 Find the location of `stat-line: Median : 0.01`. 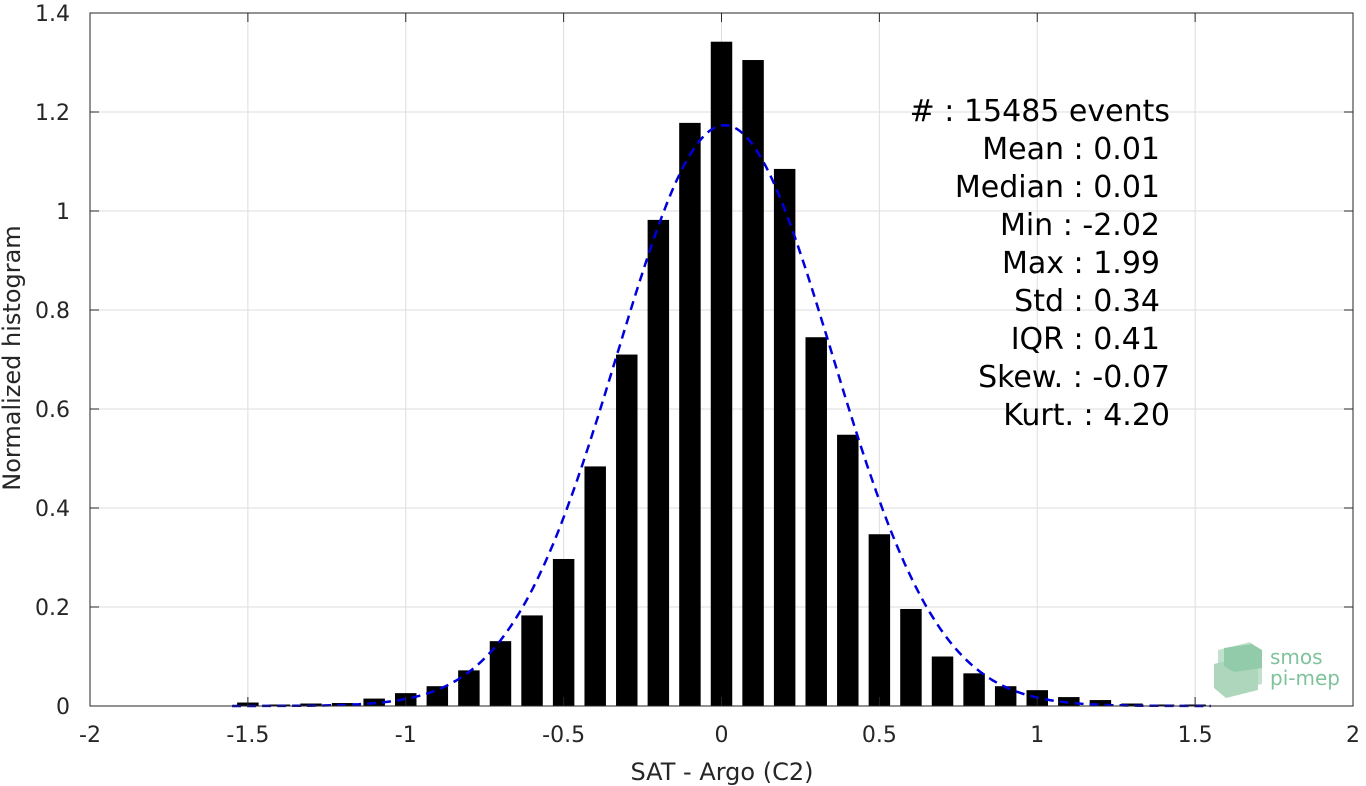

stat-line: Median : 0.01 is located at coordinates (1057, 187).